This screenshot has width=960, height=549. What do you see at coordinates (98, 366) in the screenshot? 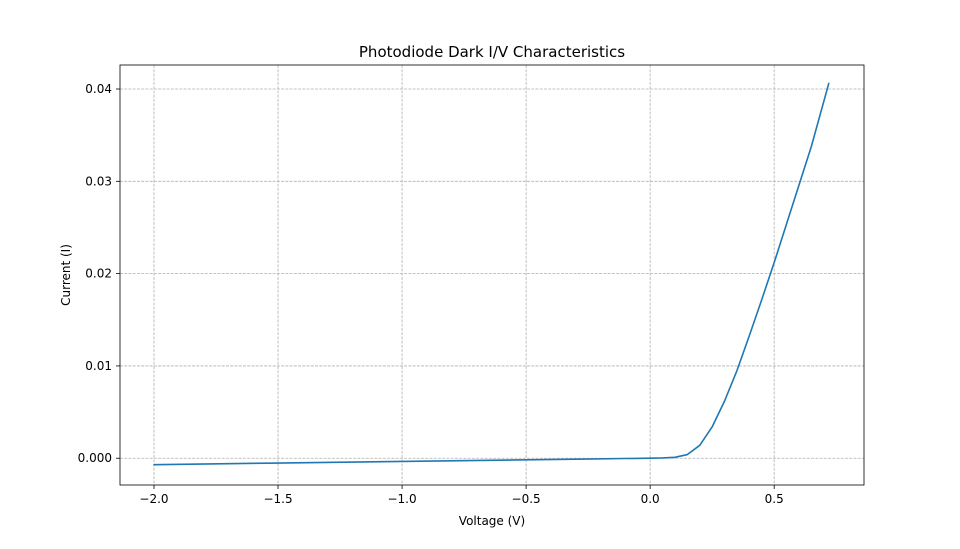
I see `y-tick-label: 0.01` at bounding box center [98, 366].